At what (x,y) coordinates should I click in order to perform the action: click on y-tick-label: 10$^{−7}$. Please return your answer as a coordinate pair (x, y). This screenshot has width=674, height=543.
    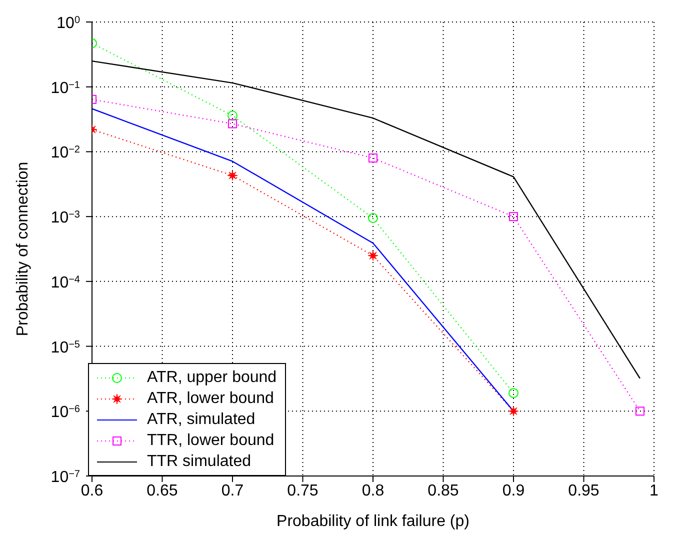
    Looking at the image, I should click on (65, 477).